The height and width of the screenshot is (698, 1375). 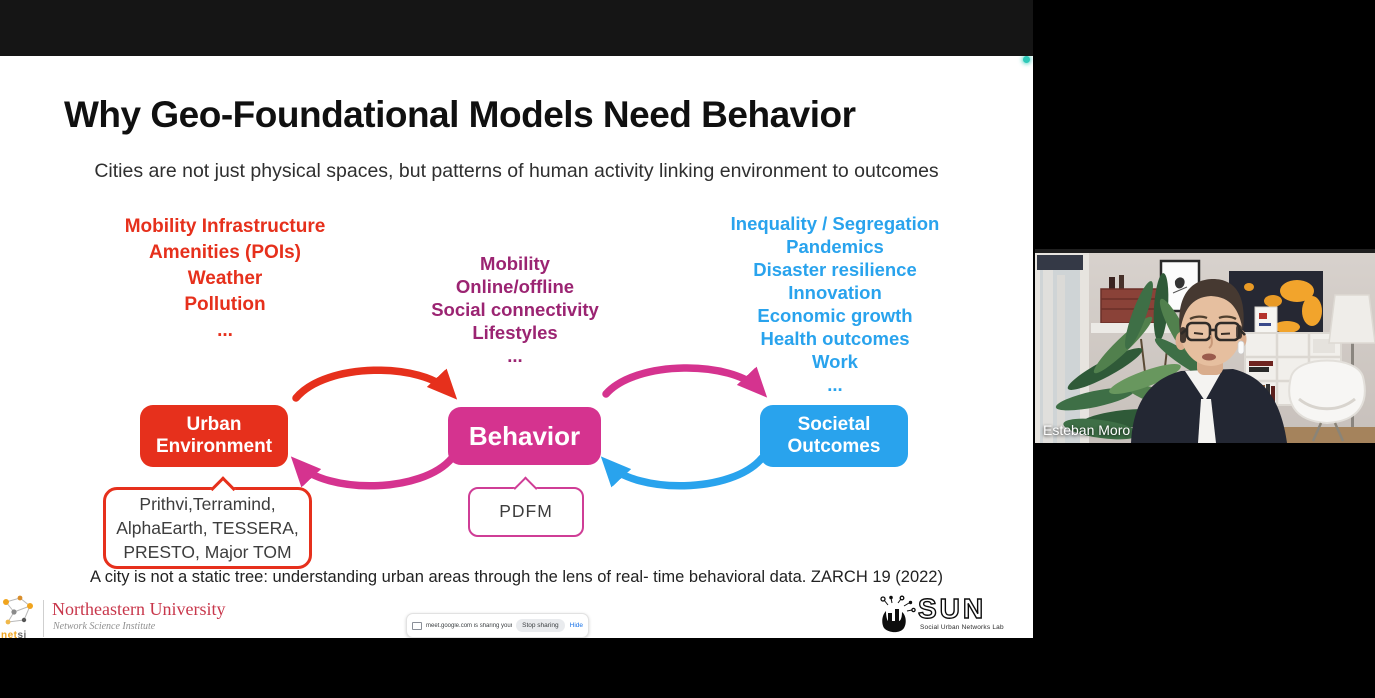 I want to click on wood-floor, so click(x=1318, y=435).